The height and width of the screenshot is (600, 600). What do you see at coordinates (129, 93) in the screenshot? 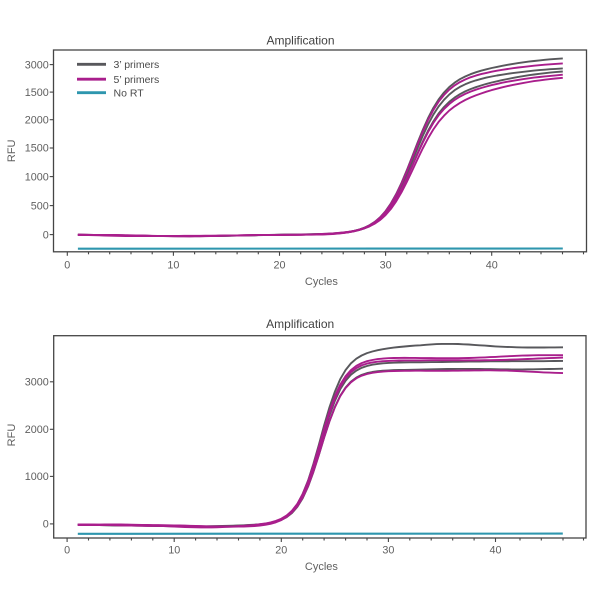
I see `svg-text: No RT` at bounding box center [129, 93].